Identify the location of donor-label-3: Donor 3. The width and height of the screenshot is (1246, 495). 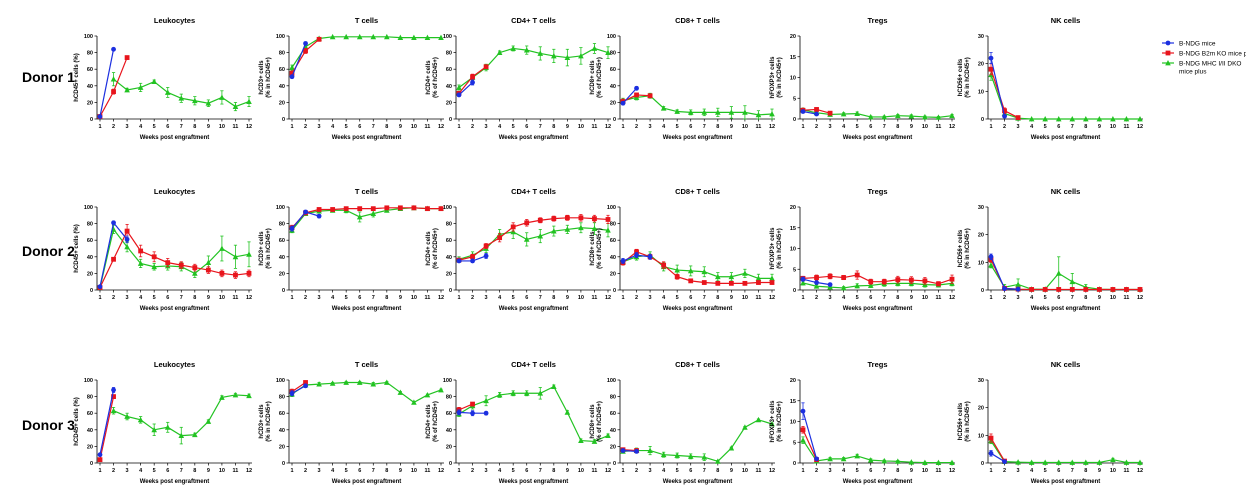
(48, 425).